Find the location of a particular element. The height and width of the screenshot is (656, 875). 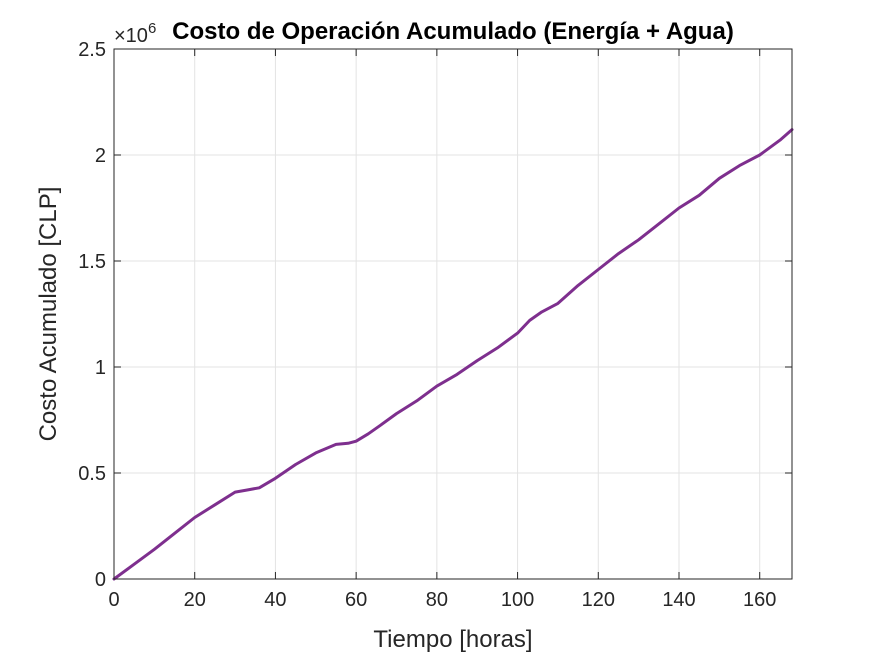

x-tick-label: 40 is located at coordinates (275, 600).